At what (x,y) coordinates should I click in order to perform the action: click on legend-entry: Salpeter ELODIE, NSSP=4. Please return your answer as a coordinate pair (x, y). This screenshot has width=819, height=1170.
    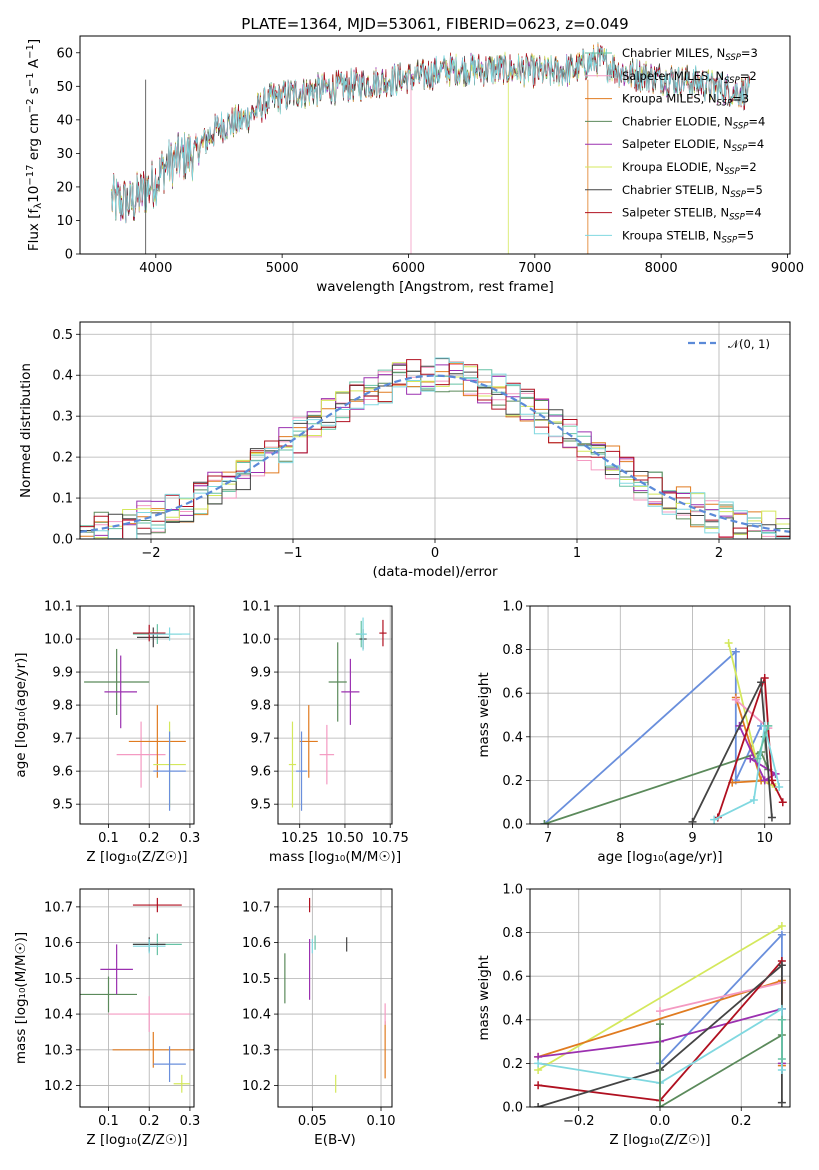
    Looking at the image, I should click on (693, 145).